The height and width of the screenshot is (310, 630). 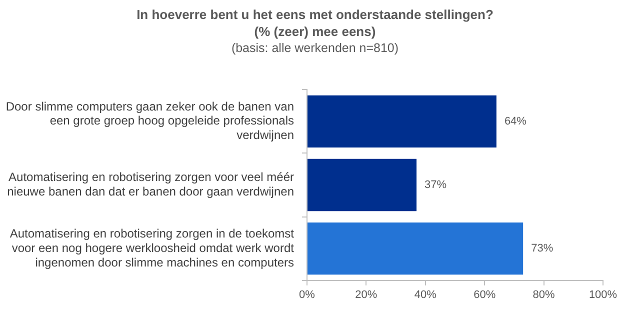 What do you see at coordinates (150, 120) in the screenshot?
I see `y-tick-label: Door slimme computers gaan zeker ook de banen van een grote groep hoog opgeleide professionals verdwijnen` at bounding box center [150, 120].